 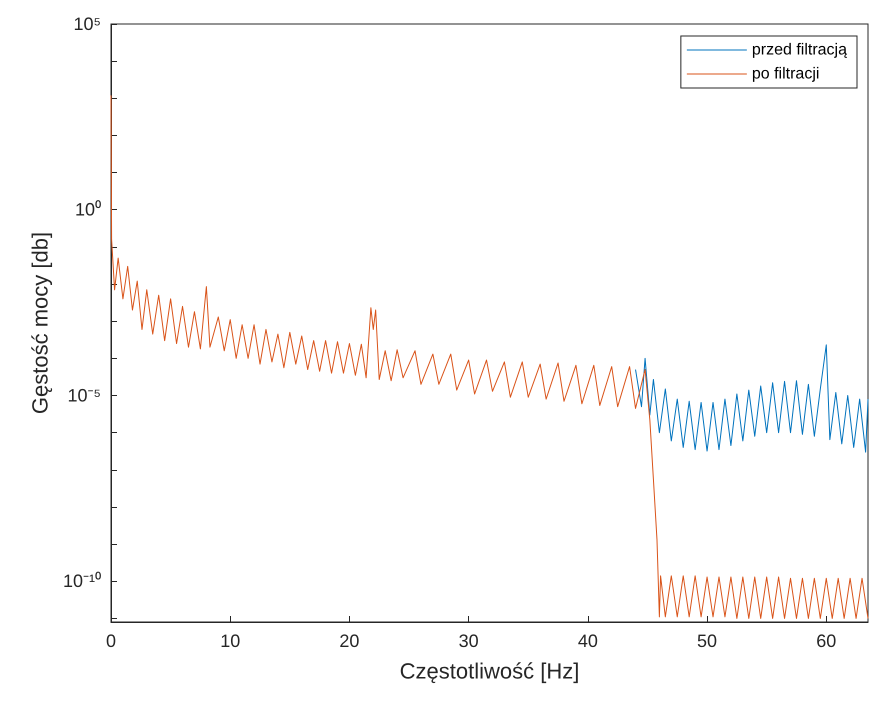 I want to click on x-tick-label: 60, so click(x=826, y=641).